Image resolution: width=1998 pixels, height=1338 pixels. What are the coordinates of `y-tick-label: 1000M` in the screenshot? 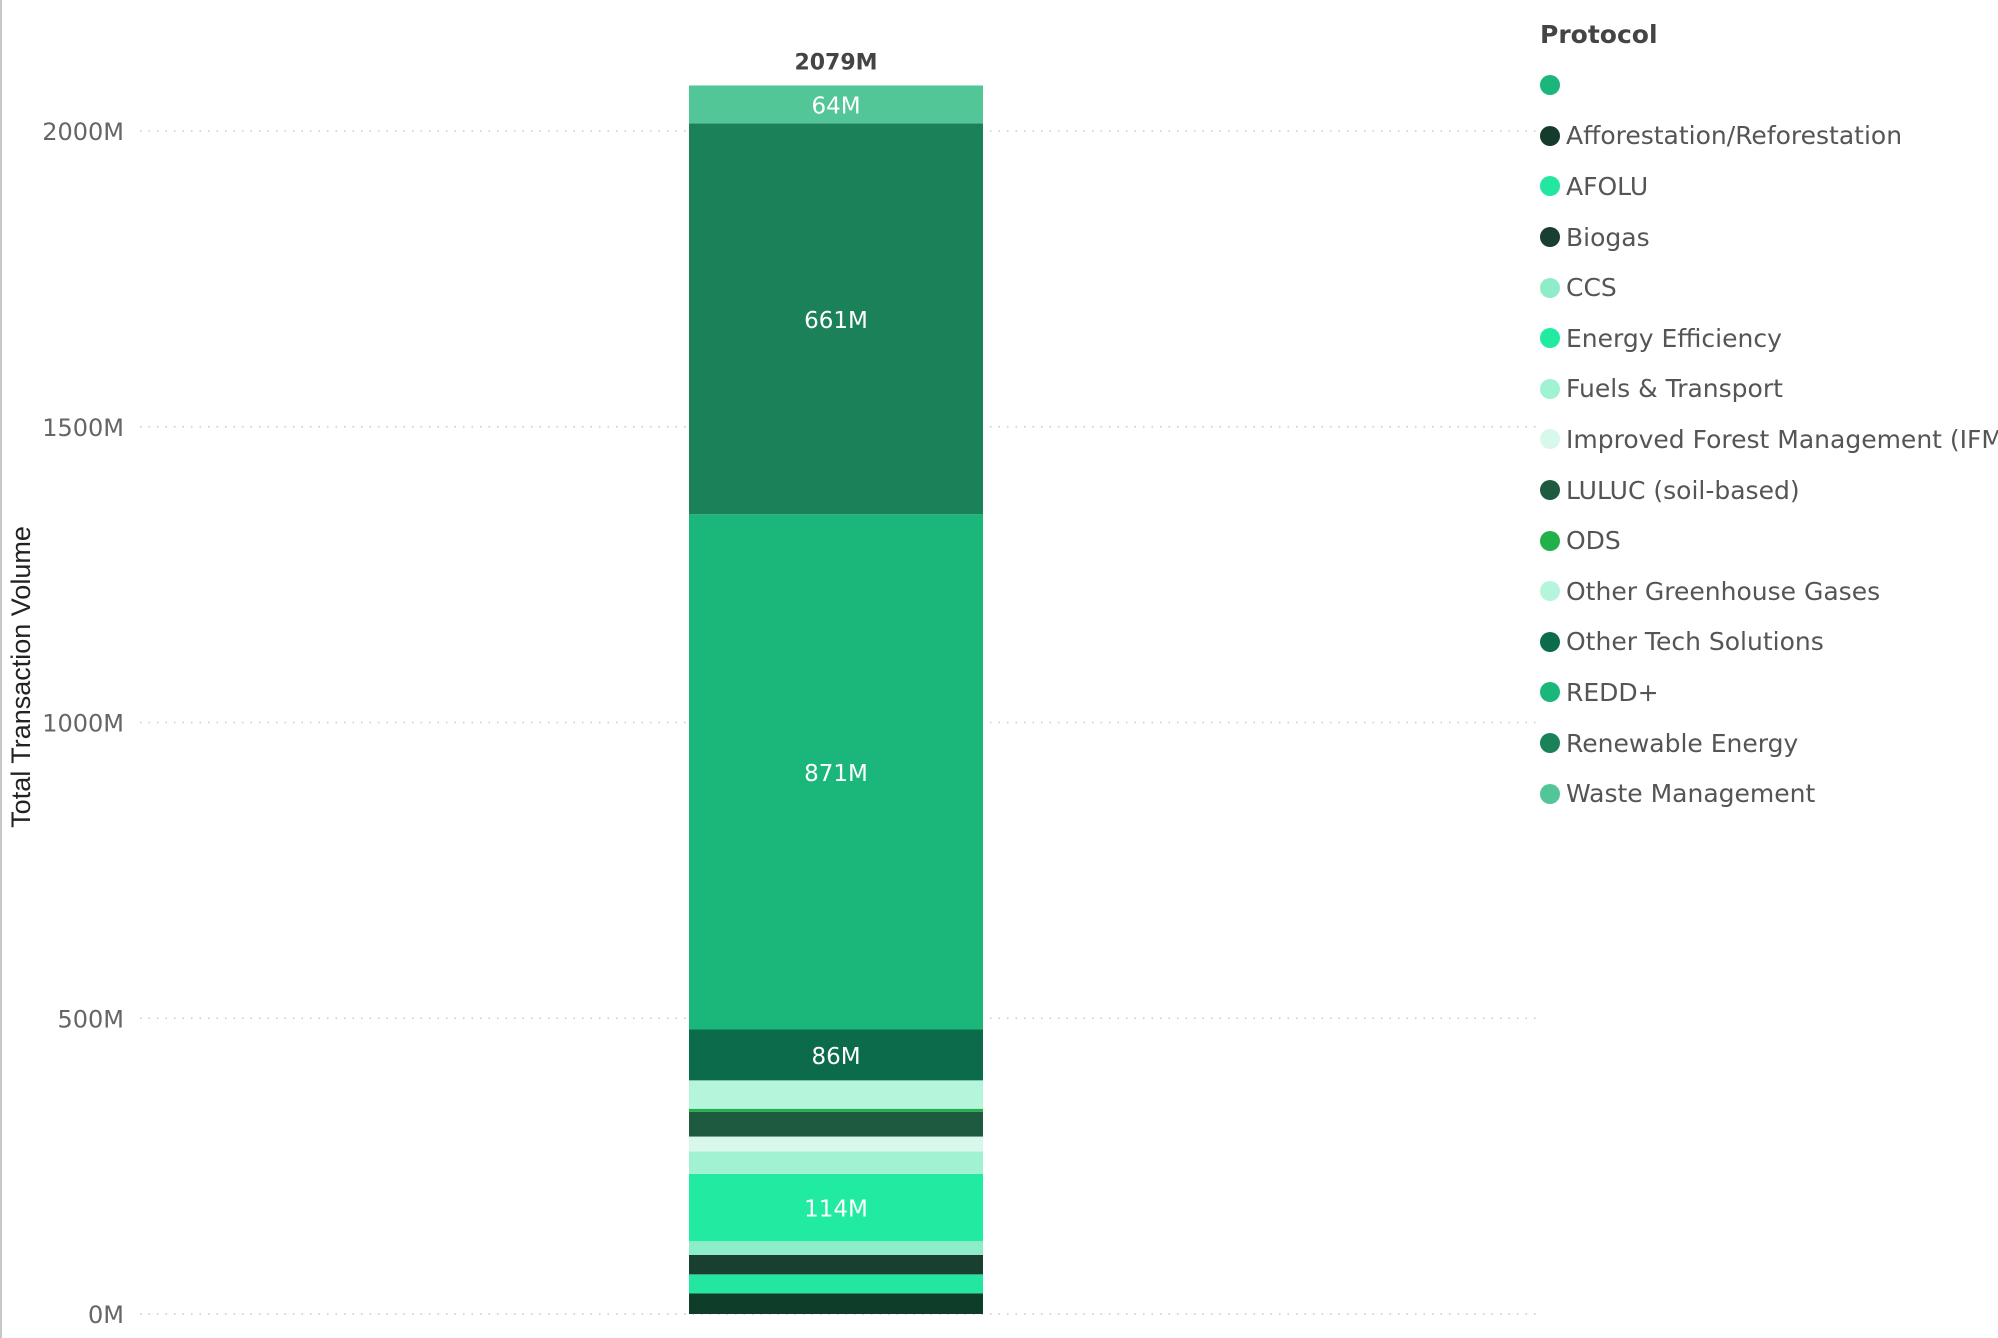 It's located at (83, 724).